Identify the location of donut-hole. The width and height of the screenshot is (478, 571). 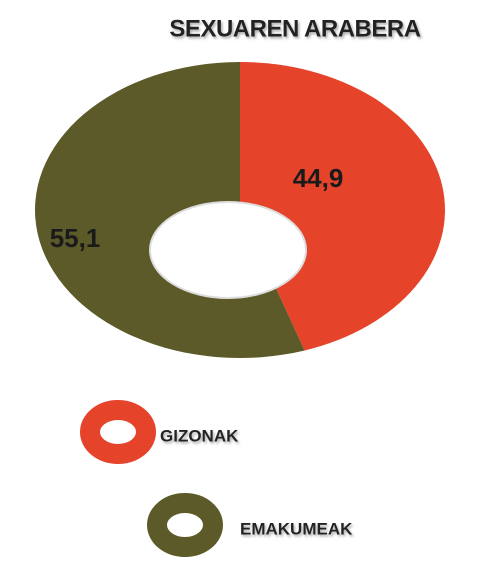
(228, 250).